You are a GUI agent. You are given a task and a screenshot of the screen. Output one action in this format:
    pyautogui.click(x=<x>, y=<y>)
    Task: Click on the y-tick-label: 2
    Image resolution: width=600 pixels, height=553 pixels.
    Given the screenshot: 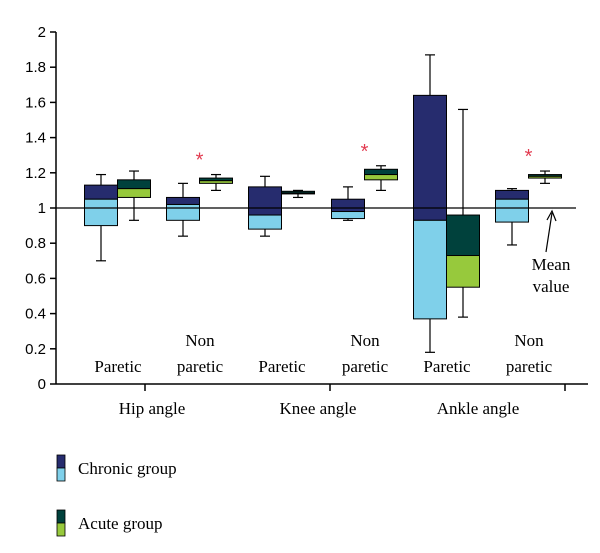 What is the action you would take?
    pyautogui.click(x=42, y=32)
    